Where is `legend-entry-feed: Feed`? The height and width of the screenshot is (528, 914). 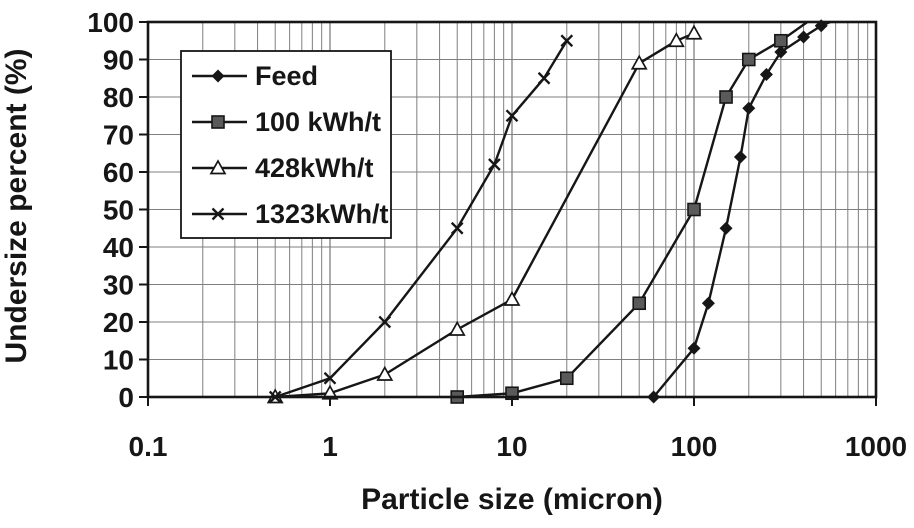 legend-entry-feed: Feed is located at coordinates (255, 76).